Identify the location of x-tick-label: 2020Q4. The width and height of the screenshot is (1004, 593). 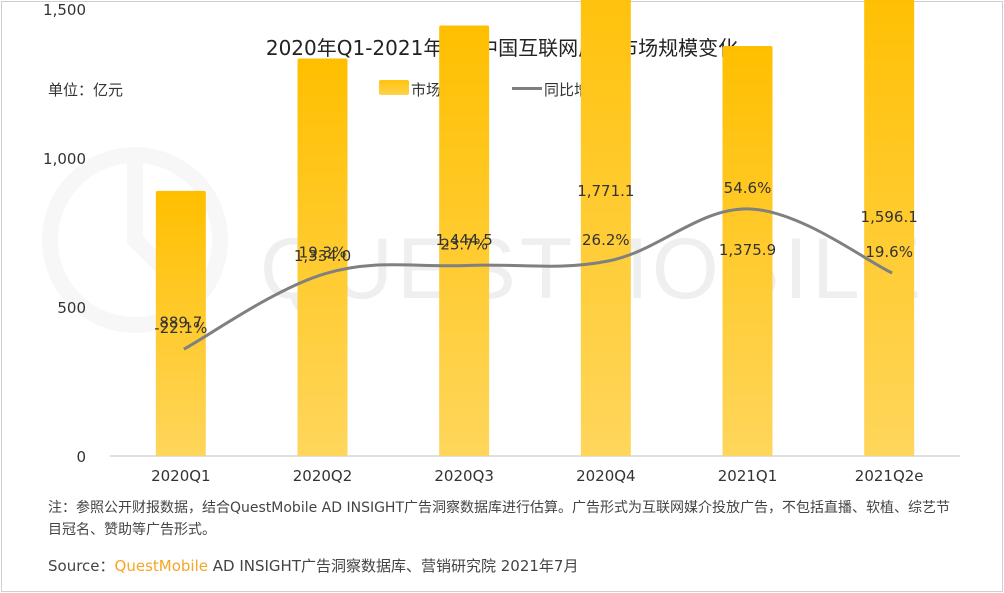
(606, 476).